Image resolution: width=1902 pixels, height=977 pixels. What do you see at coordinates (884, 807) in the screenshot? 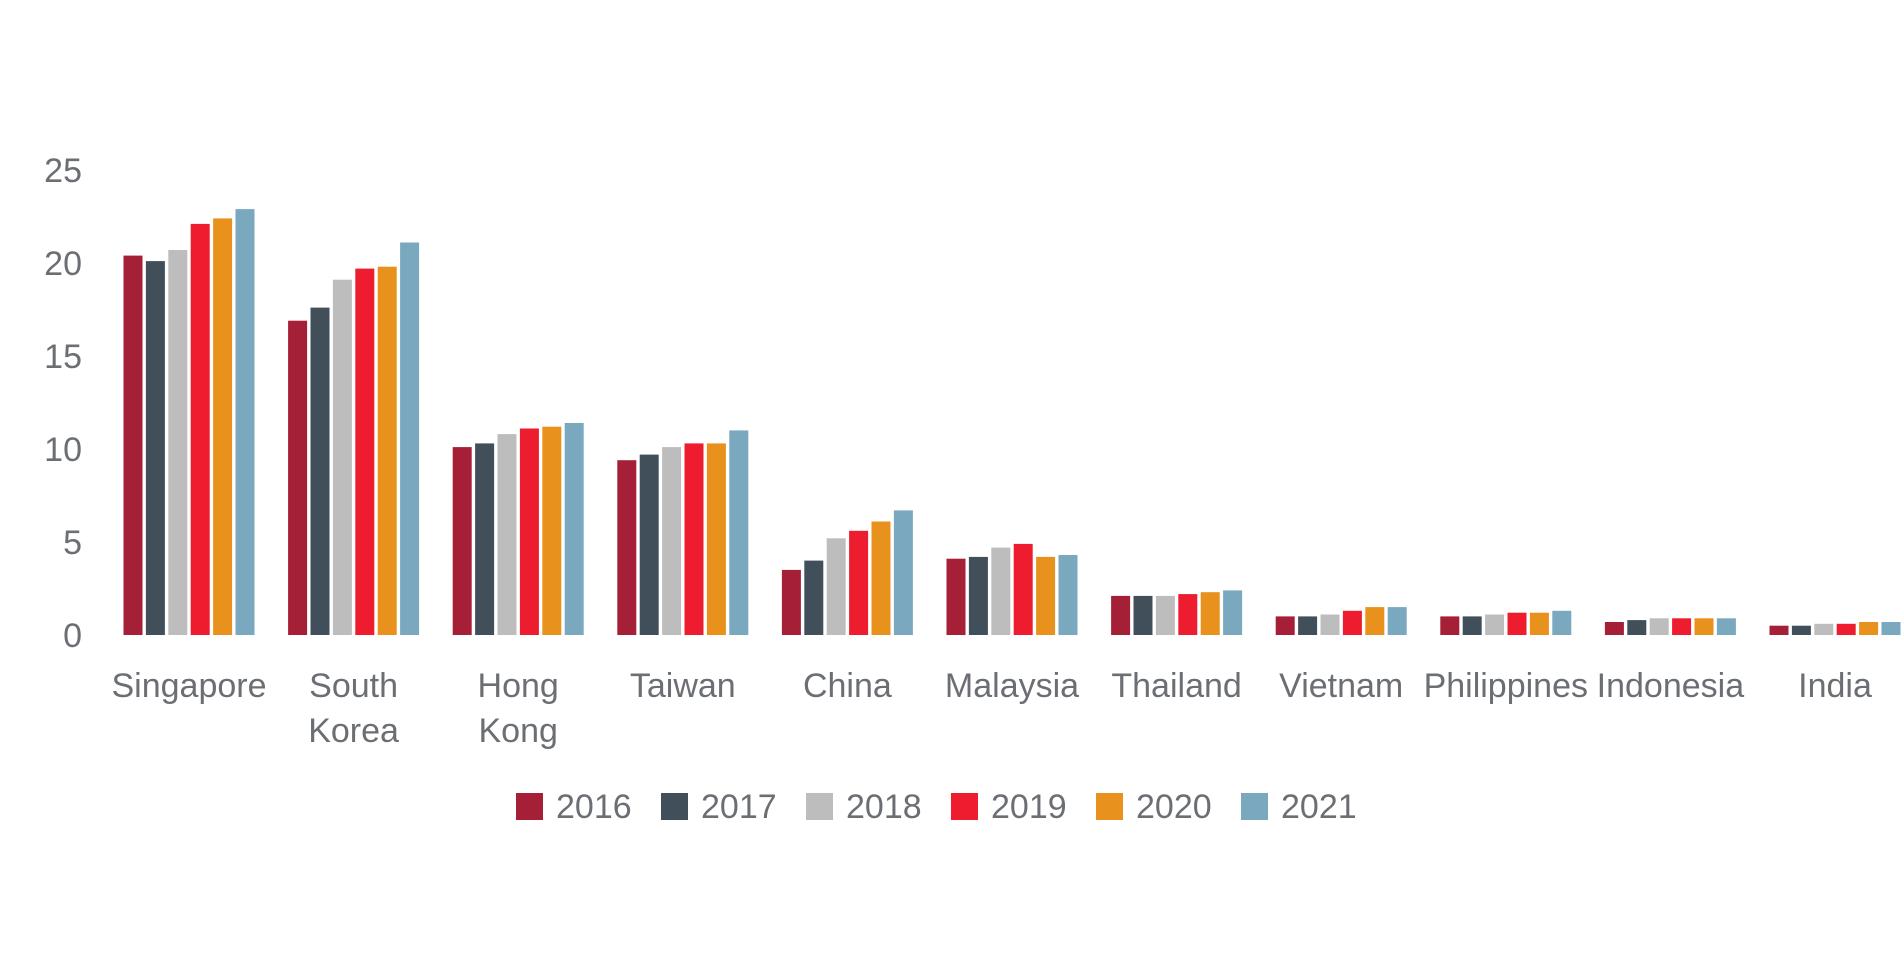
I see `legend-label: 2018` at bounding box center [884, 807].